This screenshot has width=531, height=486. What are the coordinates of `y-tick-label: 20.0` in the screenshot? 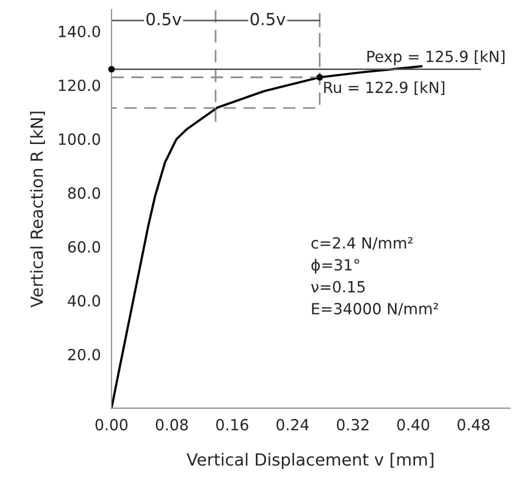 It's located at (84, 354).